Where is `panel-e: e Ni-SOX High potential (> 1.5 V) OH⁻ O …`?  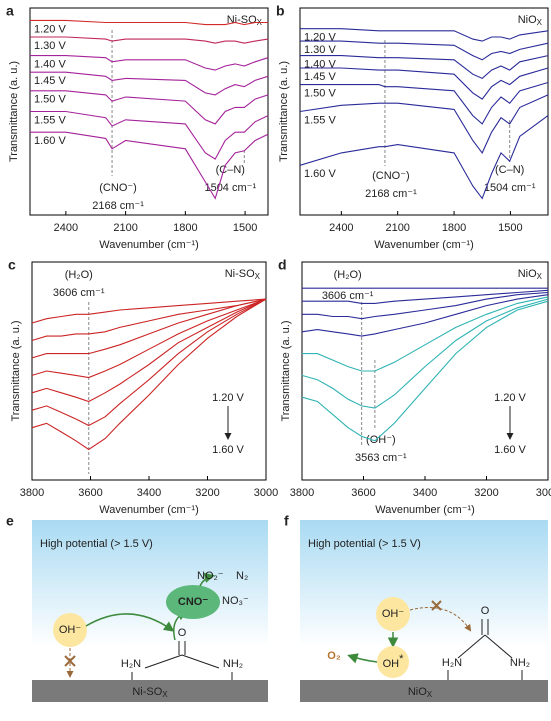
panel-e: e Ni-SOX High potential (> 1.5 V) OH⁻ O … is located at coordinates (137, 607).